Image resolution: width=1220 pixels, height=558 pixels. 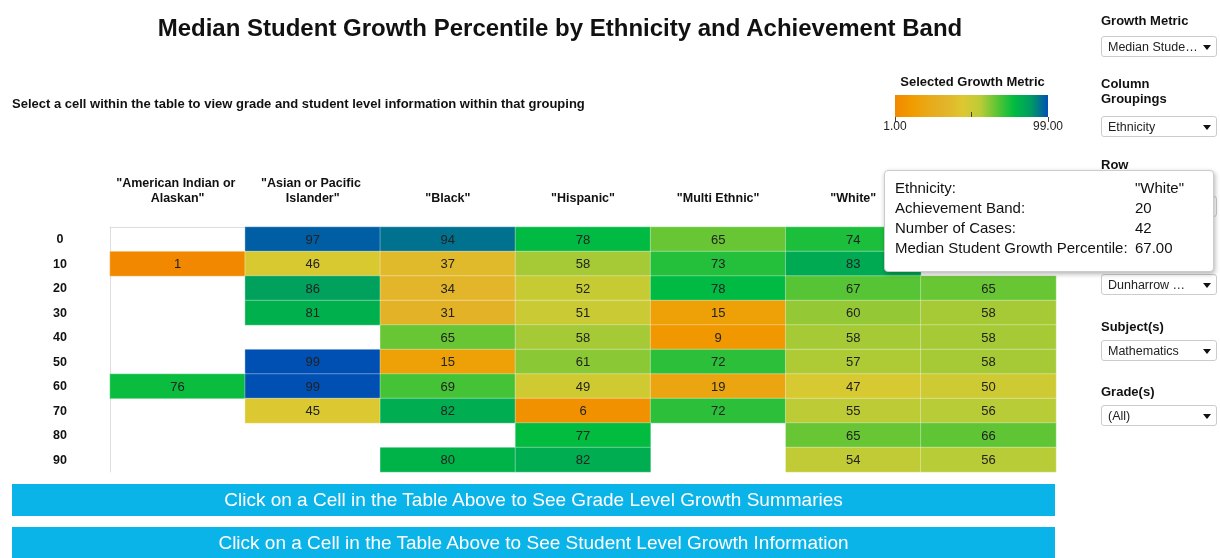 What do you see at coordinates (448, 386) in the screenshot?
I see `data-label: 69` at bounding box center [448, 386].